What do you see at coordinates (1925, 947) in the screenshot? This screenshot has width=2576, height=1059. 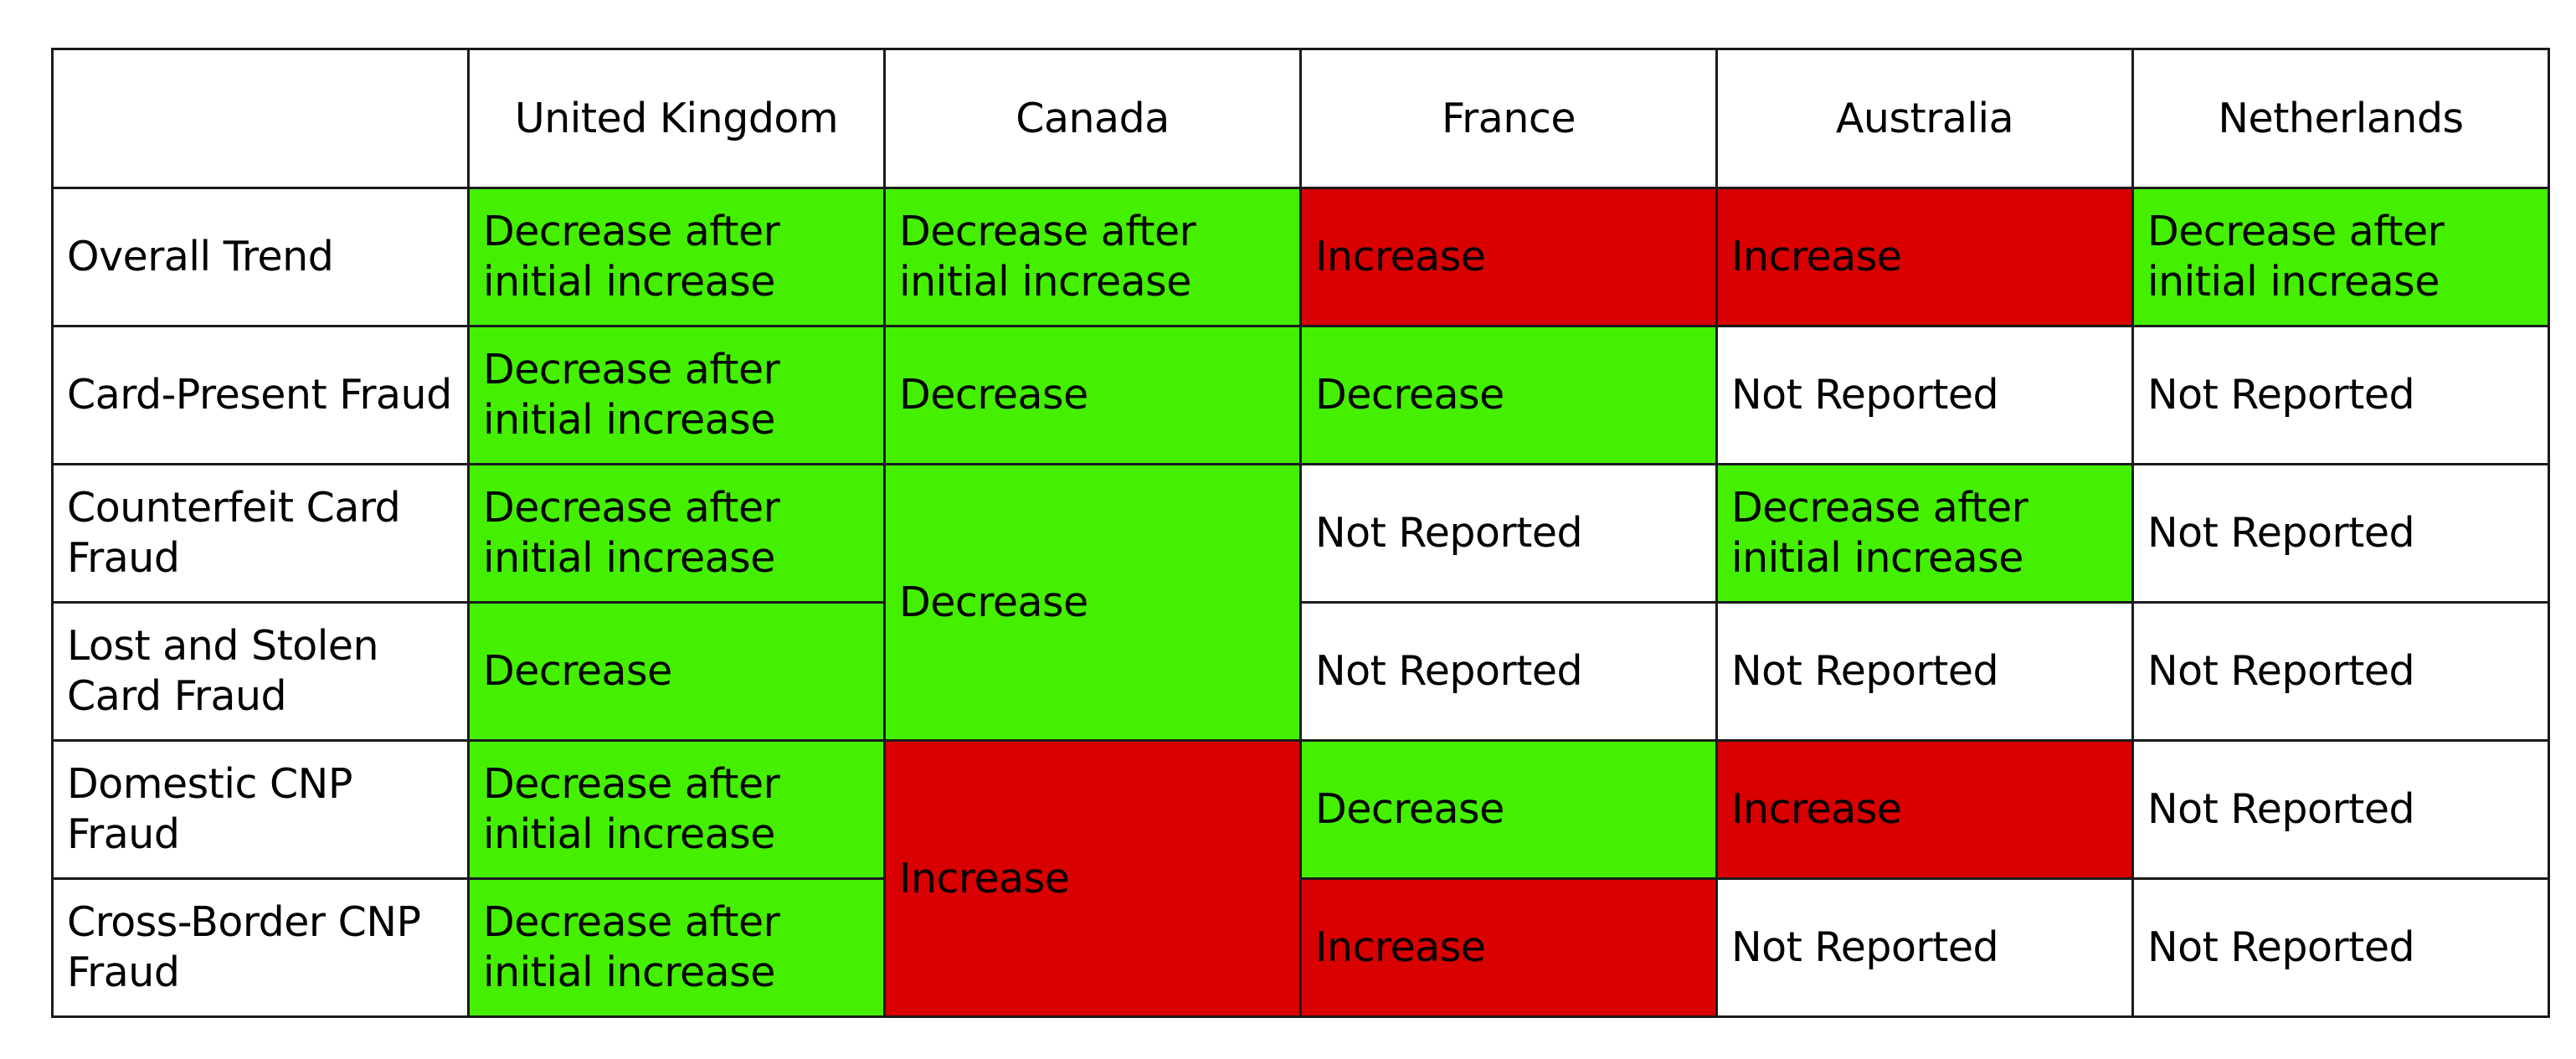 I see `cell-cross-border-cnp-australia: Not Reported` at bounding box center [1925, 947].